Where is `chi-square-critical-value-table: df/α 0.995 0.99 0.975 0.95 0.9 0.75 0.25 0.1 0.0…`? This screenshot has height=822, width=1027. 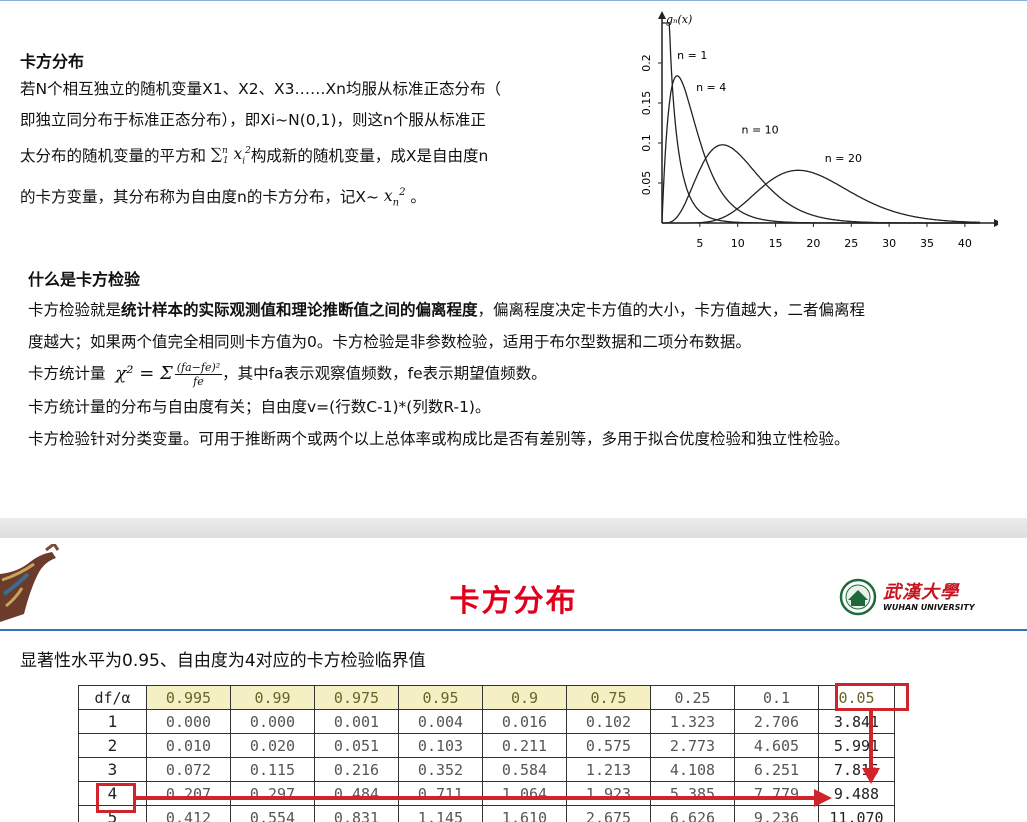
chi-square-critical-value-table: df/α 0.995 0.99 0.975 0.95 0.9 0.75 0.25 0.1 0.0… is located at coordinates (486, 753).